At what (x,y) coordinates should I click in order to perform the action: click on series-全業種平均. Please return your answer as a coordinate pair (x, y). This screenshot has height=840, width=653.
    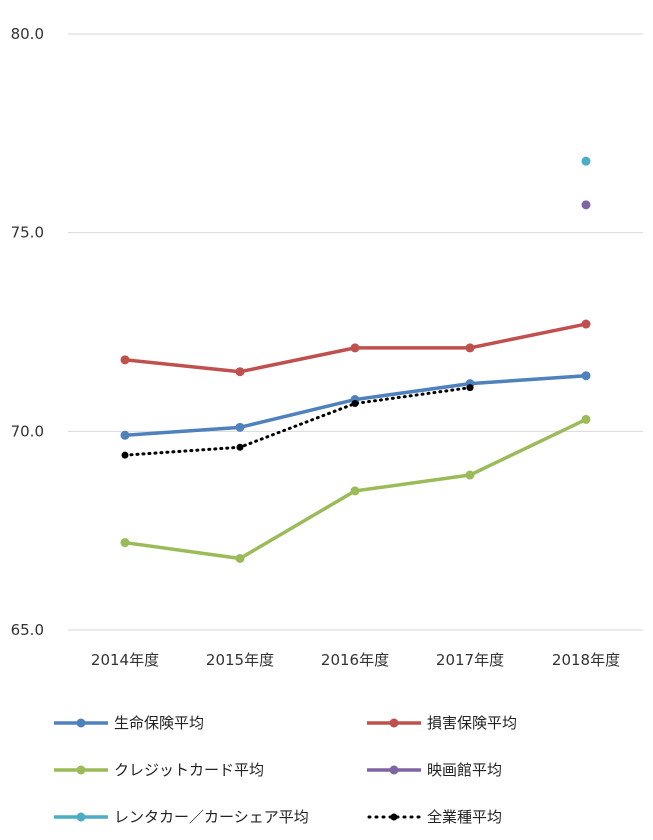
    Looking at the image, I should click on (297, 421).